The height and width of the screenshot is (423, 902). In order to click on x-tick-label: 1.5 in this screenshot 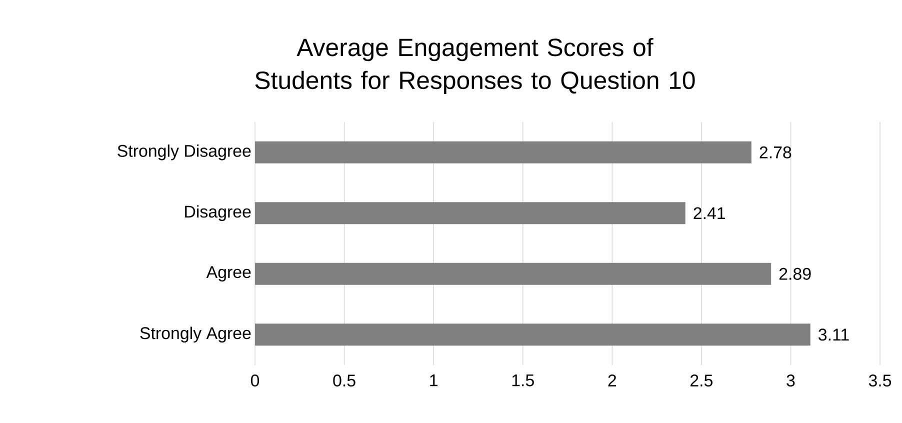, I will do `click(523, 380)`.